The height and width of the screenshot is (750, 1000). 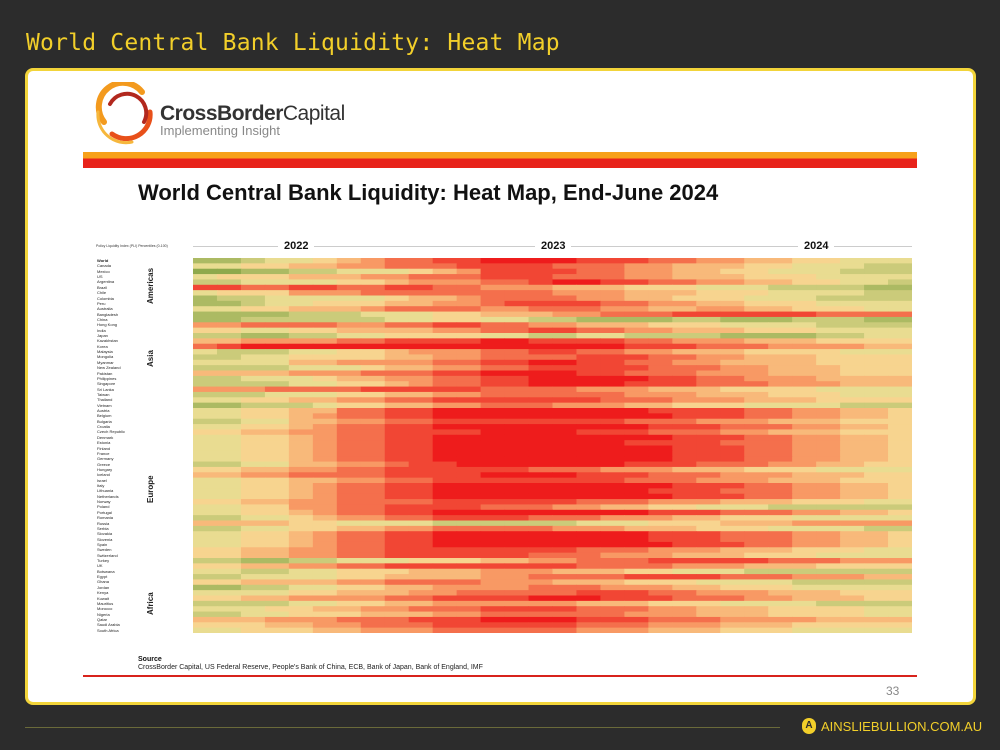 What do you see at coordinates (107, 341) in the screenshot?
I see `row-label: Kazakhstan` at bounding box center [107, 341].